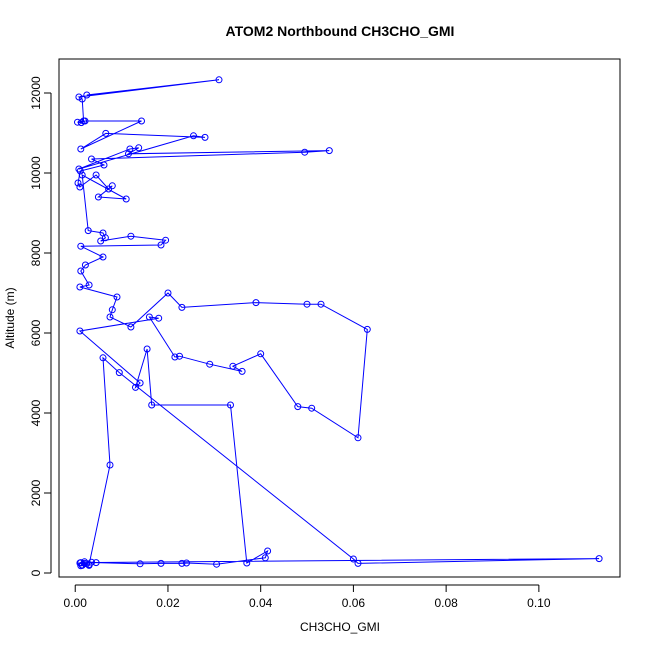 This screenshot has width=650, height=650. Describe the element at coordinates (261, 603) in the screenshot. I see `x-tick-label: 0.04` at that location.